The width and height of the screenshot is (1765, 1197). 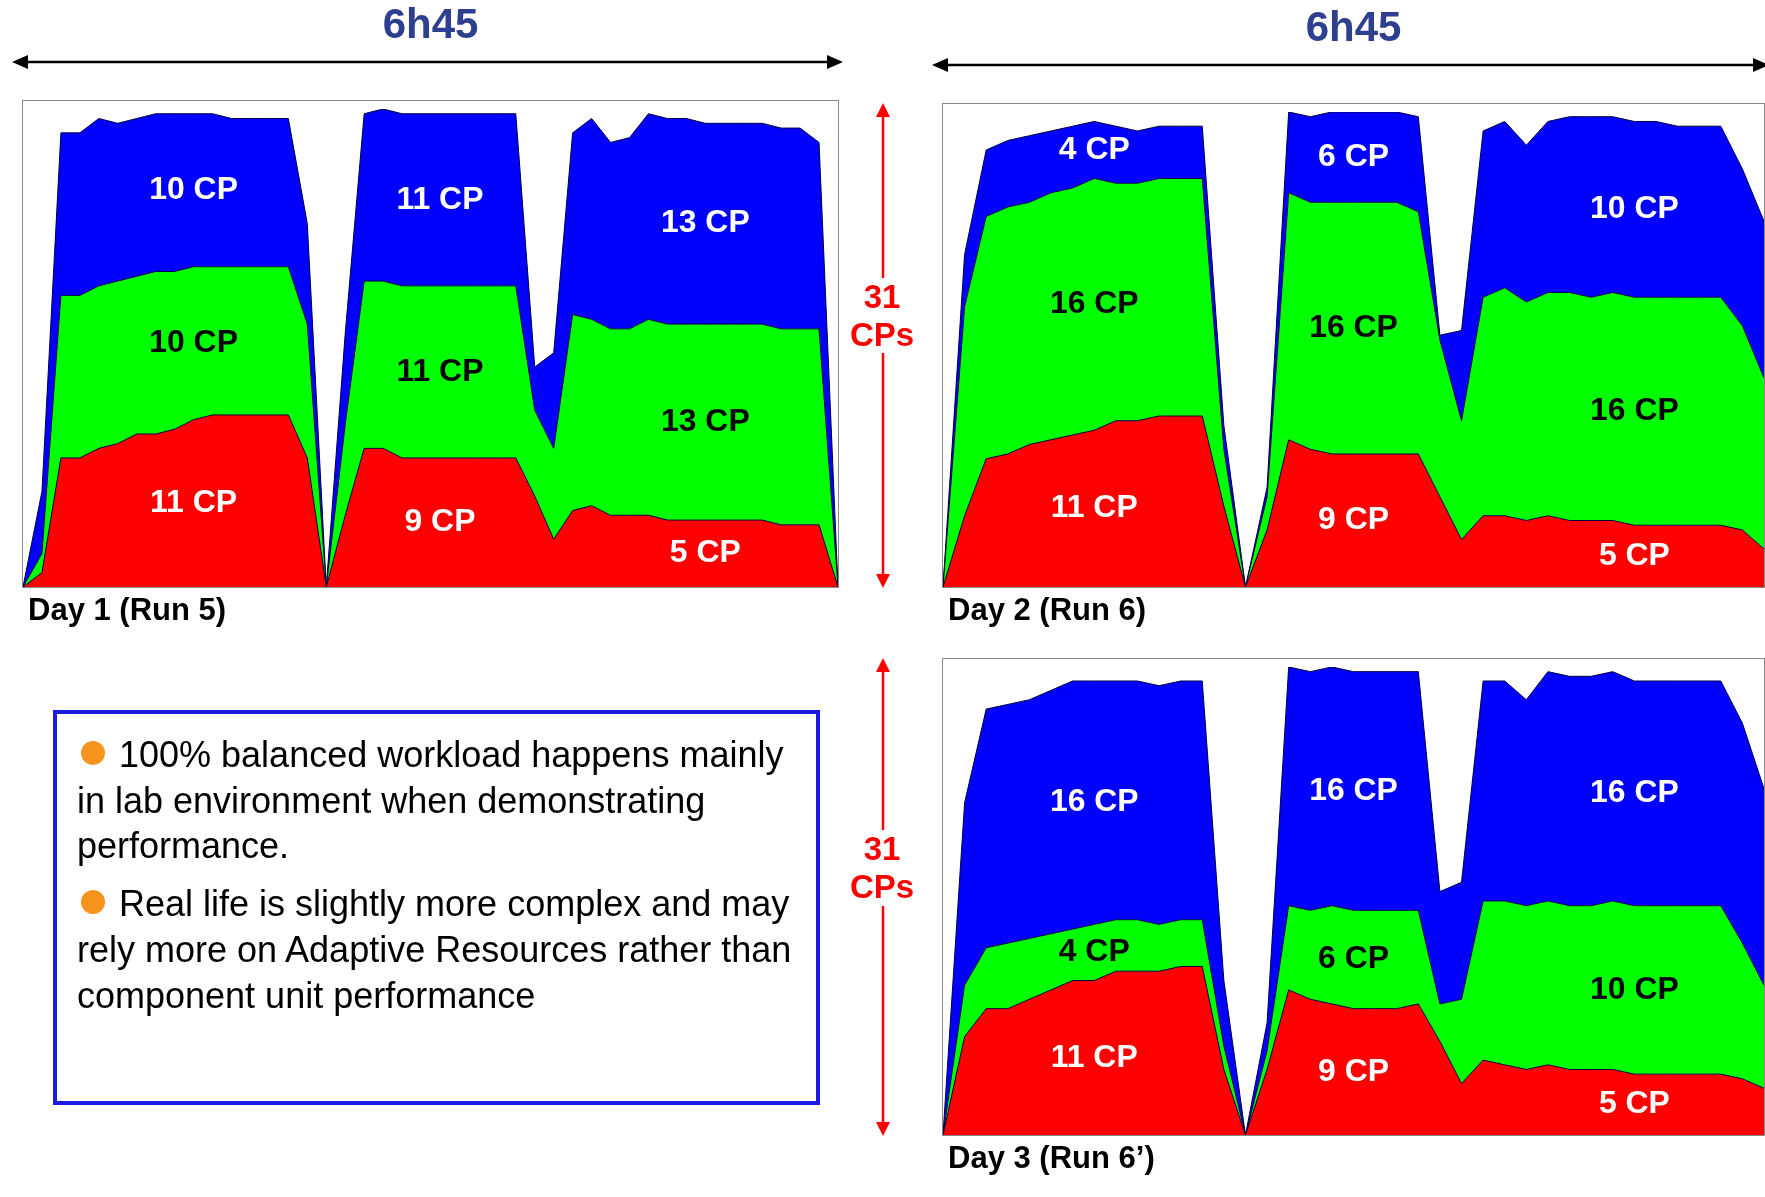 What do you see at coordinates (127, 610) in the screenshot?
I see `x-axis-title: Day 1 (Run 5)` at bounding box center [127, 610].